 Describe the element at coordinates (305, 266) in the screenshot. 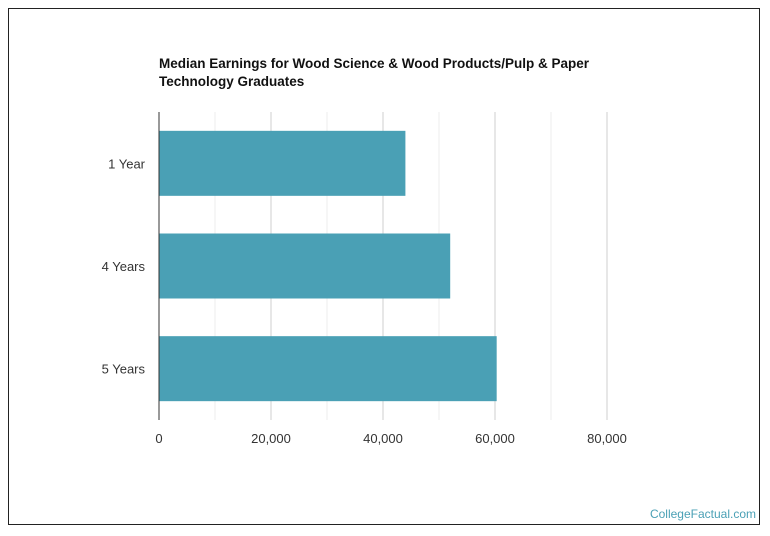

I see `bar-4-years` at that location.